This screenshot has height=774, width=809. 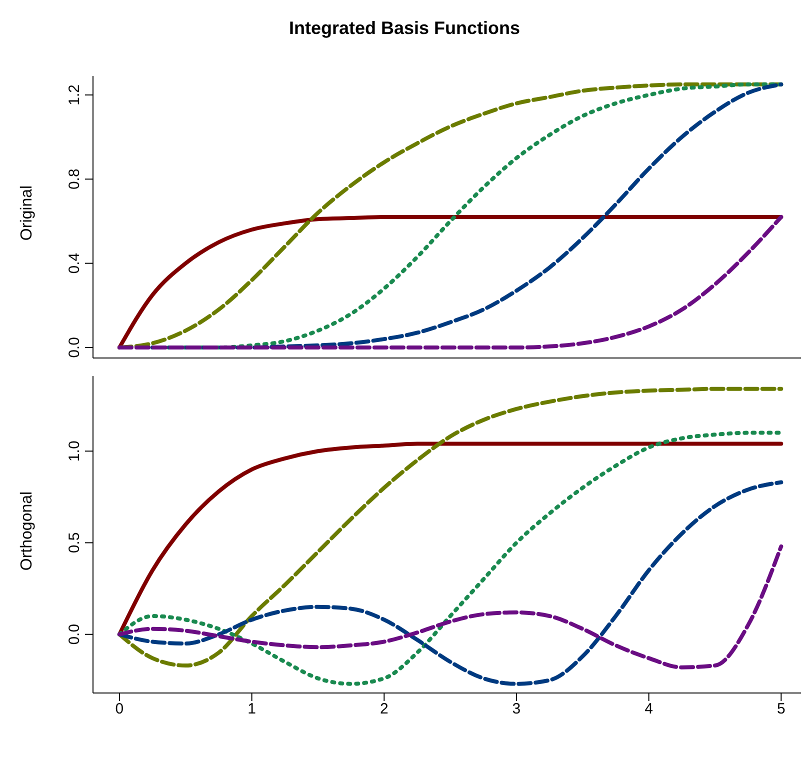 What do you see at coordinates (28, 530) in the screenshot?
I see `y-axis-title: Orthogonal` at bounding box center [28, 530].